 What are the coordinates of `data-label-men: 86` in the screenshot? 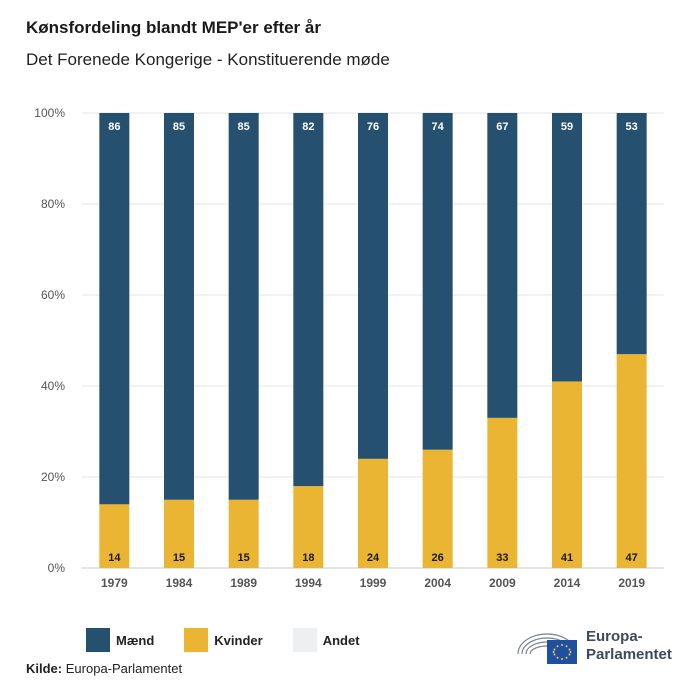 It's located at (114, 127).